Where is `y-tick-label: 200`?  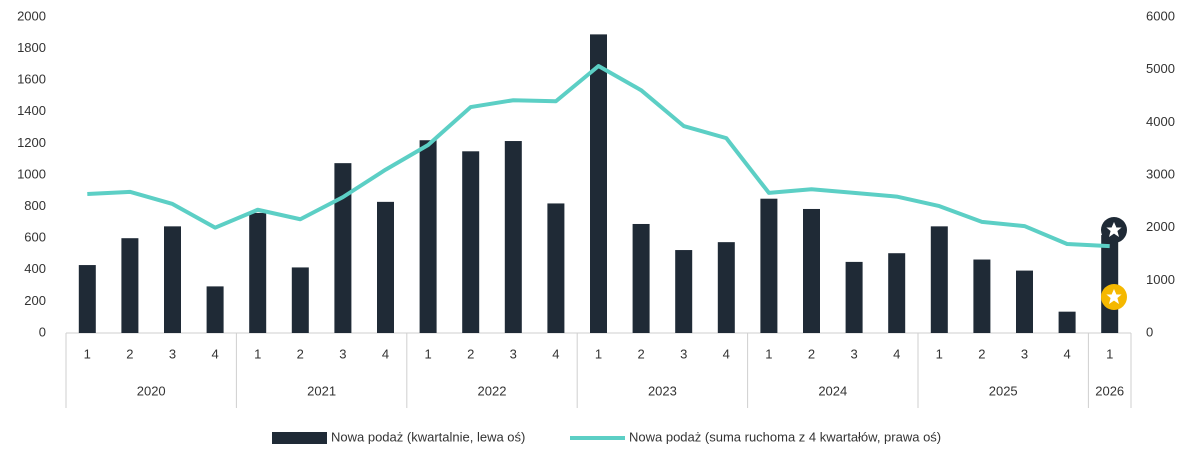 y-tick-label: 200 is located at coordinates (35, 300).